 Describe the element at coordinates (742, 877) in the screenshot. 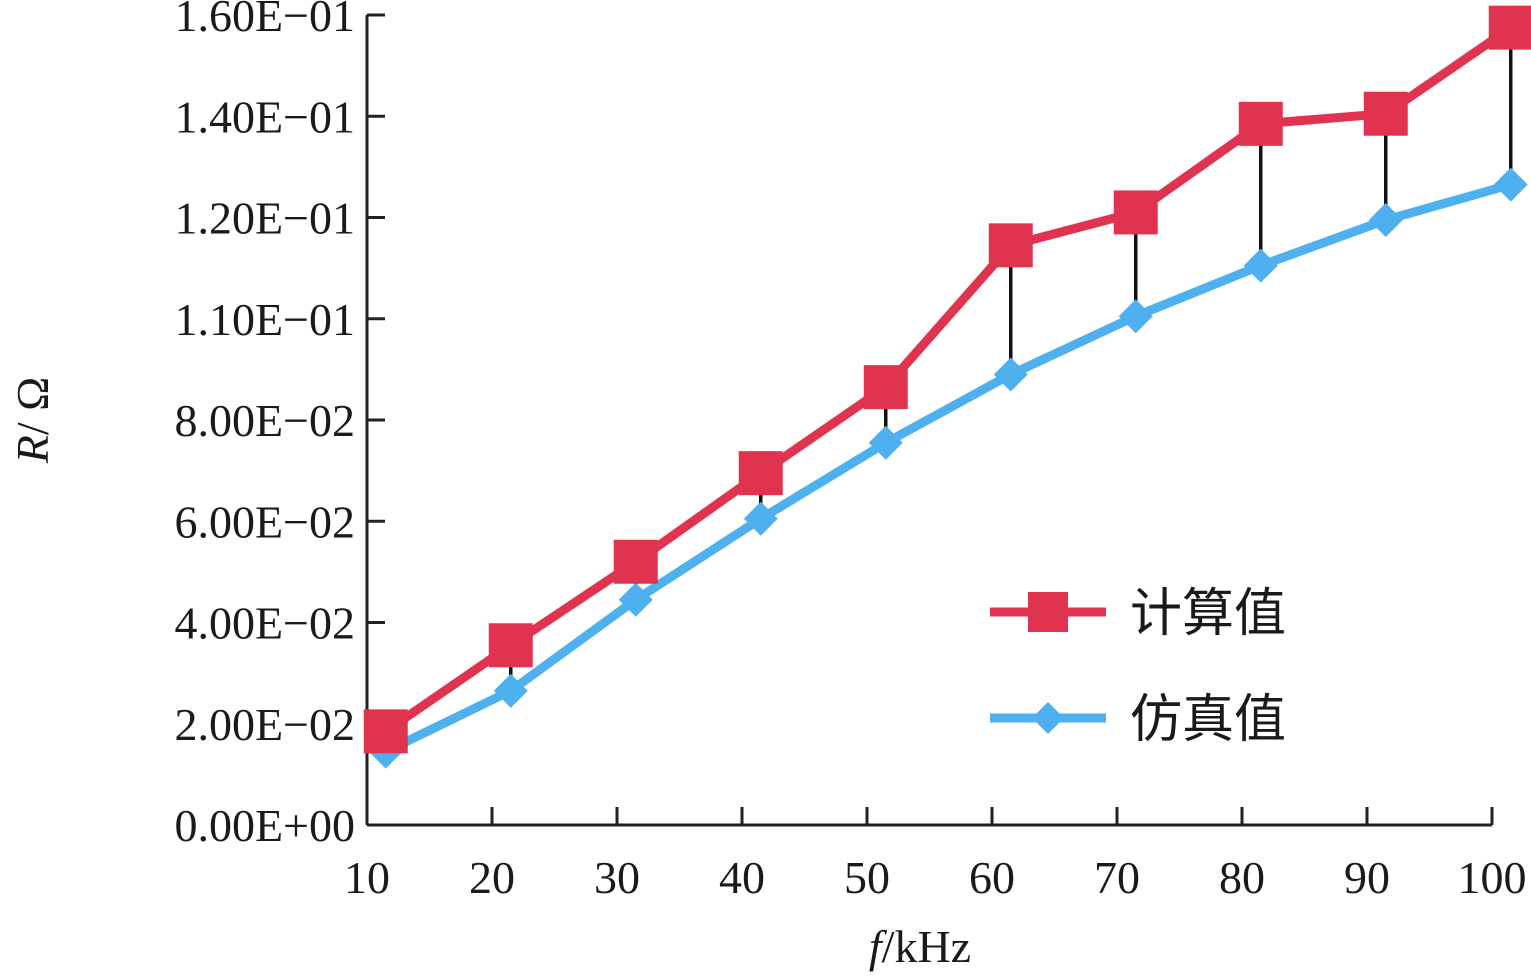

I see `x-tick-label-3: 40` at that location.